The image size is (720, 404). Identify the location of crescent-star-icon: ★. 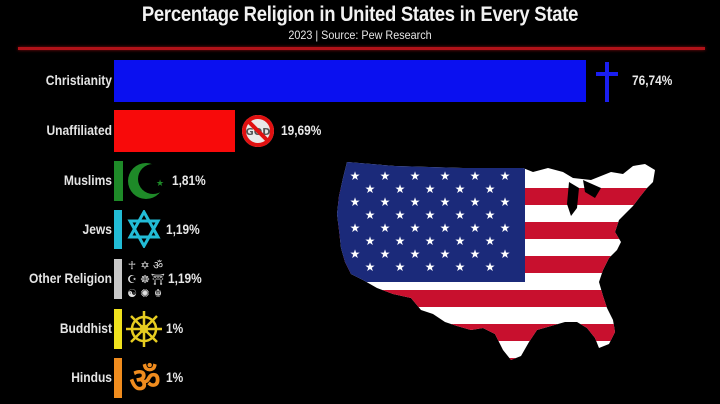
(147, 181).